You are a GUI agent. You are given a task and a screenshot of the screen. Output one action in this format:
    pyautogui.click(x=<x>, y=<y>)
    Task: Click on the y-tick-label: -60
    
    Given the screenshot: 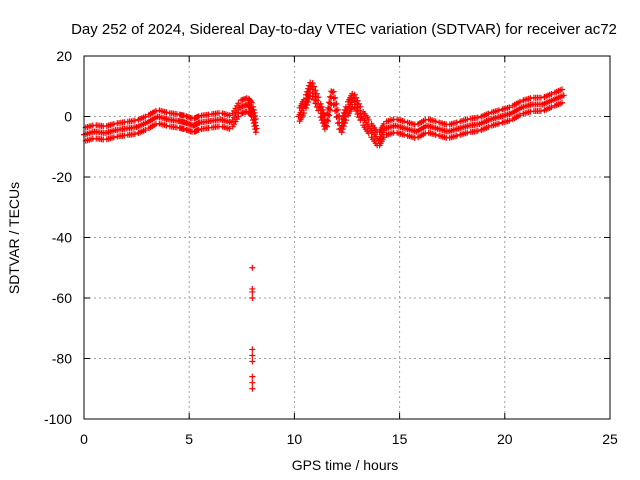 What is the action you would take?
    pyautogui.click(x=62, y=298)
    